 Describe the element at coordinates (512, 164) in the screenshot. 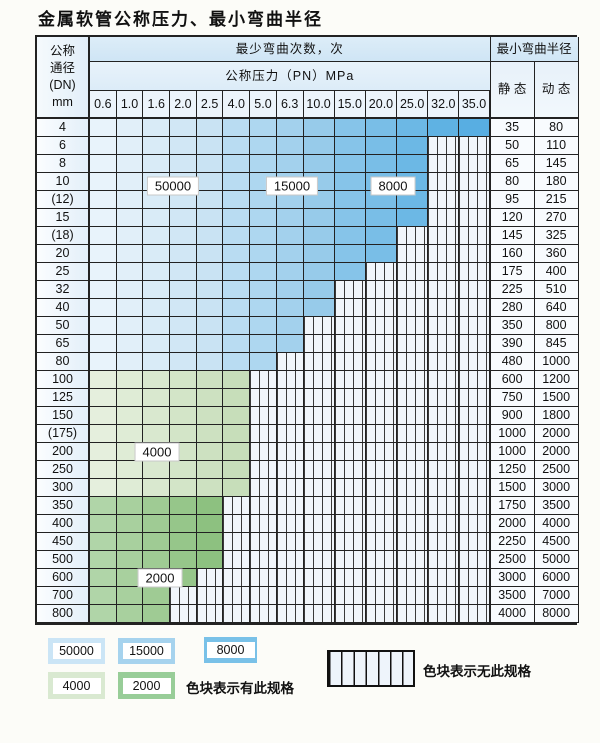

I see `static-radius-value: 65` at that location.